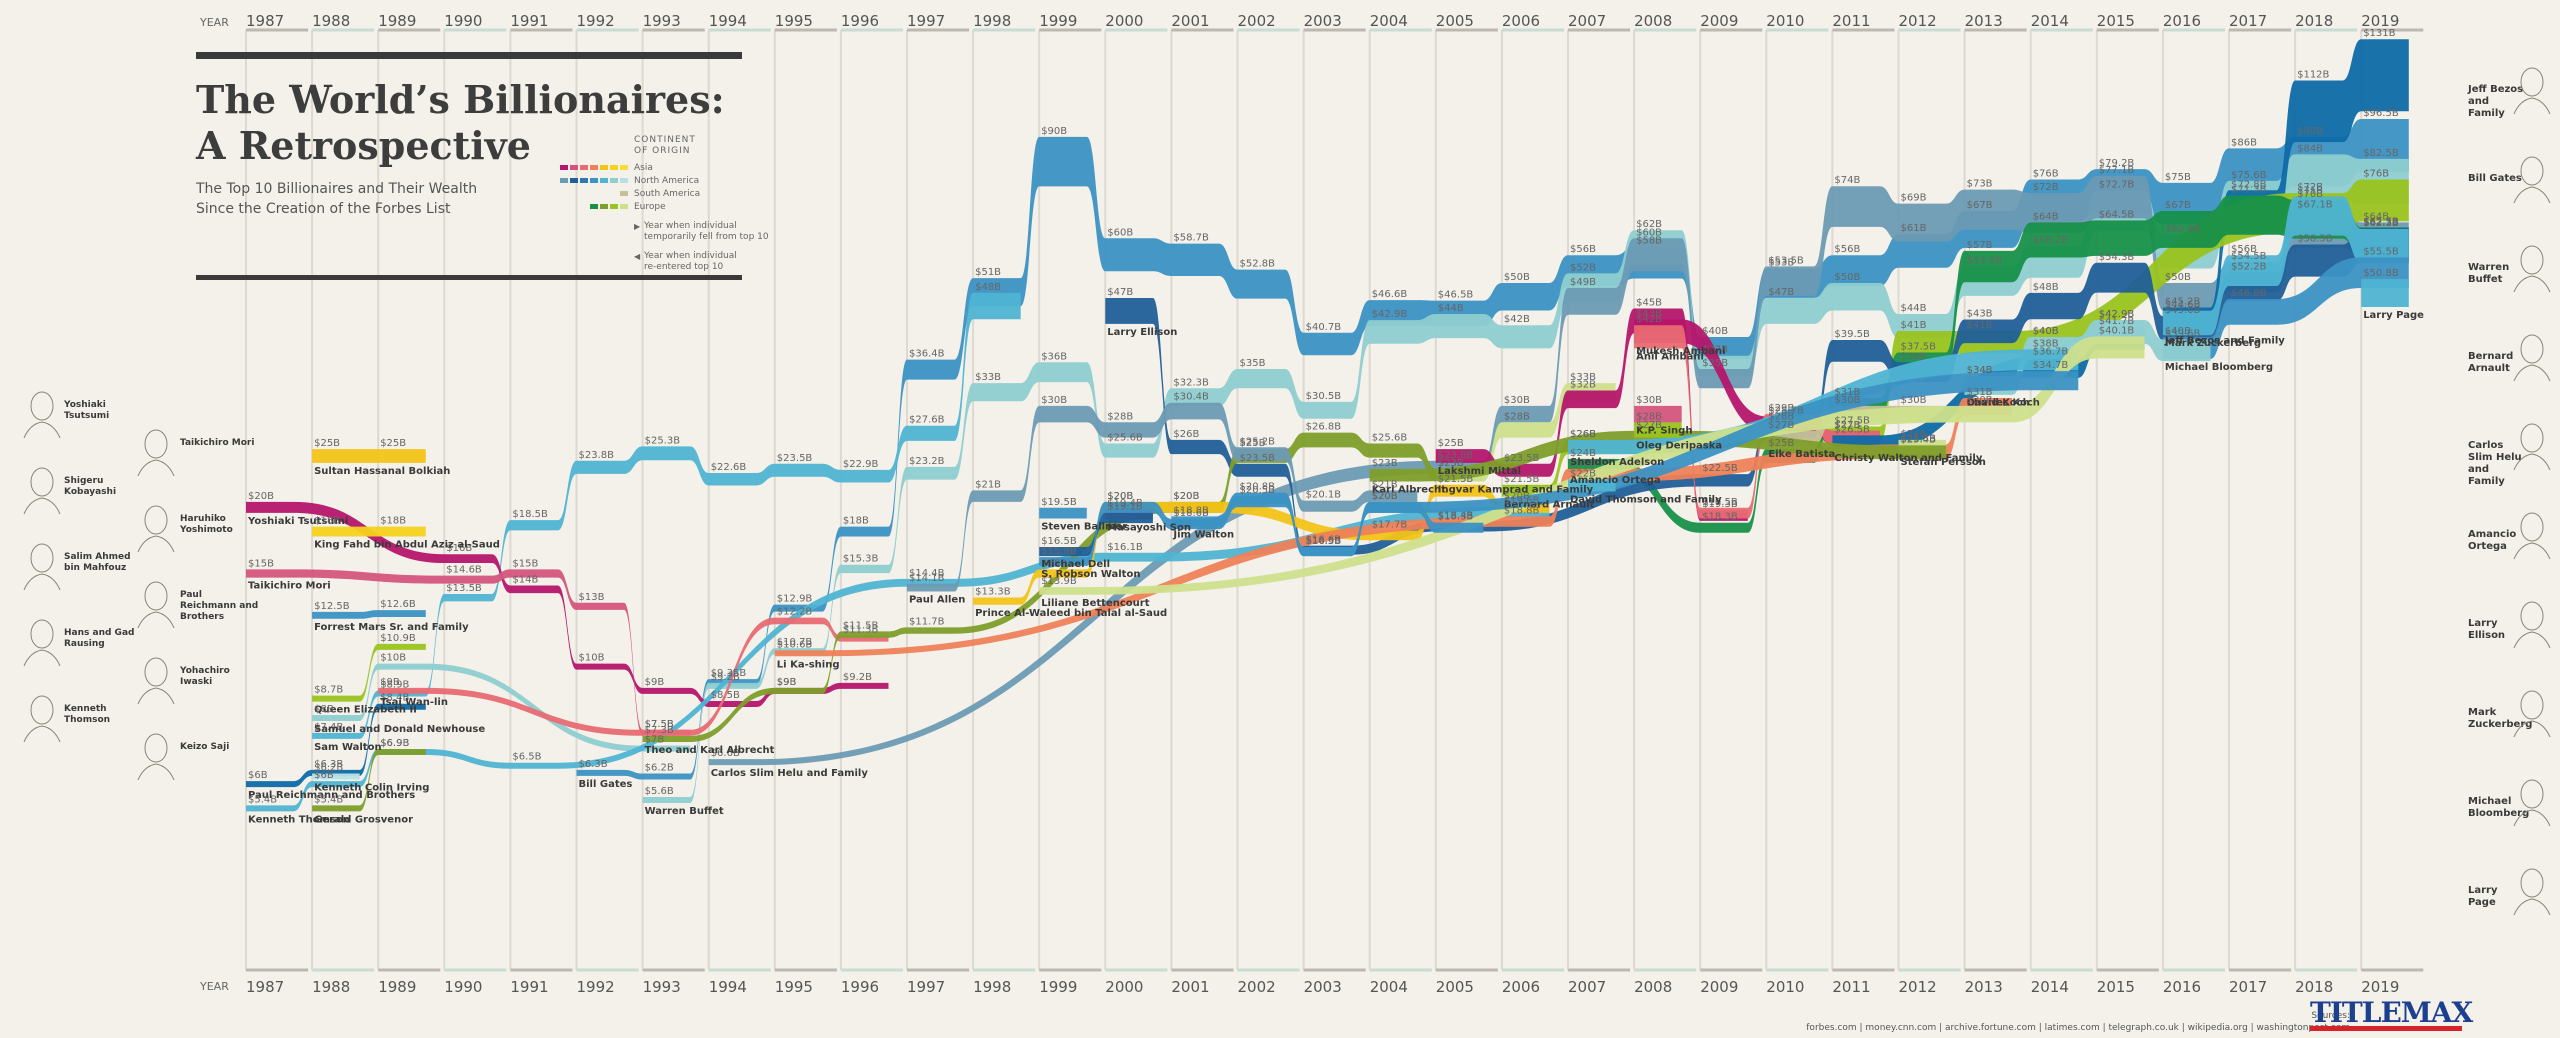  Describe the element at coordinates (323, 209) in the screenshot. I see `subtitle-line-2: Since the Creation of the Forbes List` at that location.